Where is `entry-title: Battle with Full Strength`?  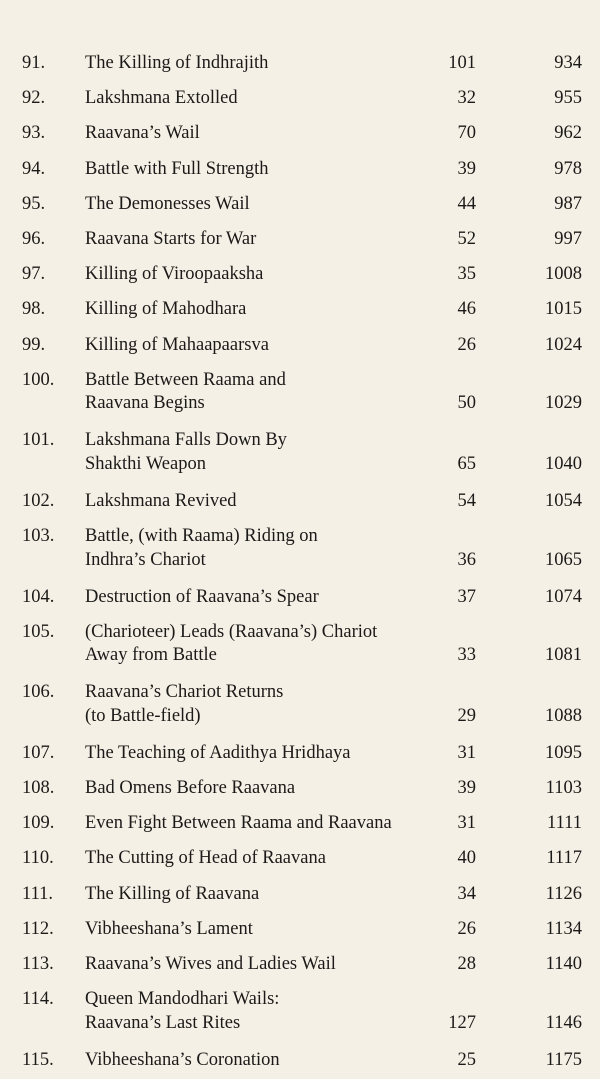 entry-title: Battle with Full Strength is located at coordinates (177, 168).